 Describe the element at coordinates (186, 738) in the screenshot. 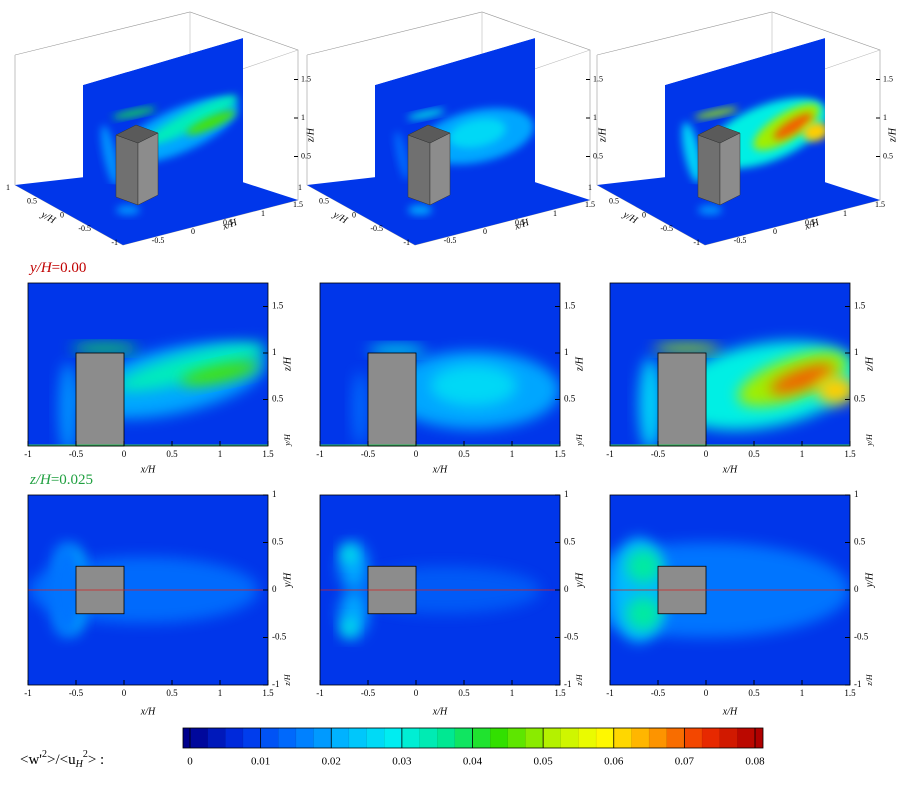

I see `colorbar-pad-left` at that location.